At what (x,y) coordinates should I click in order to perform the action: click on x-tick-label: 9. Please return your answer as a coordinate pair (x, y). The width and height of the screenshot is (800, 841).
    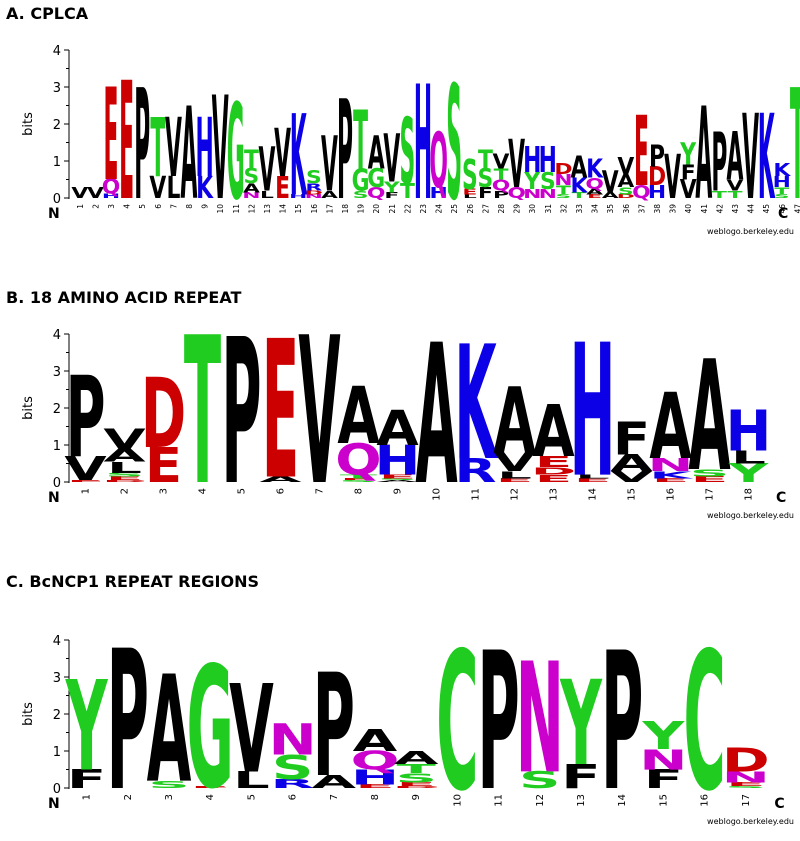
    Looking at the image, I should click on (205, 206).